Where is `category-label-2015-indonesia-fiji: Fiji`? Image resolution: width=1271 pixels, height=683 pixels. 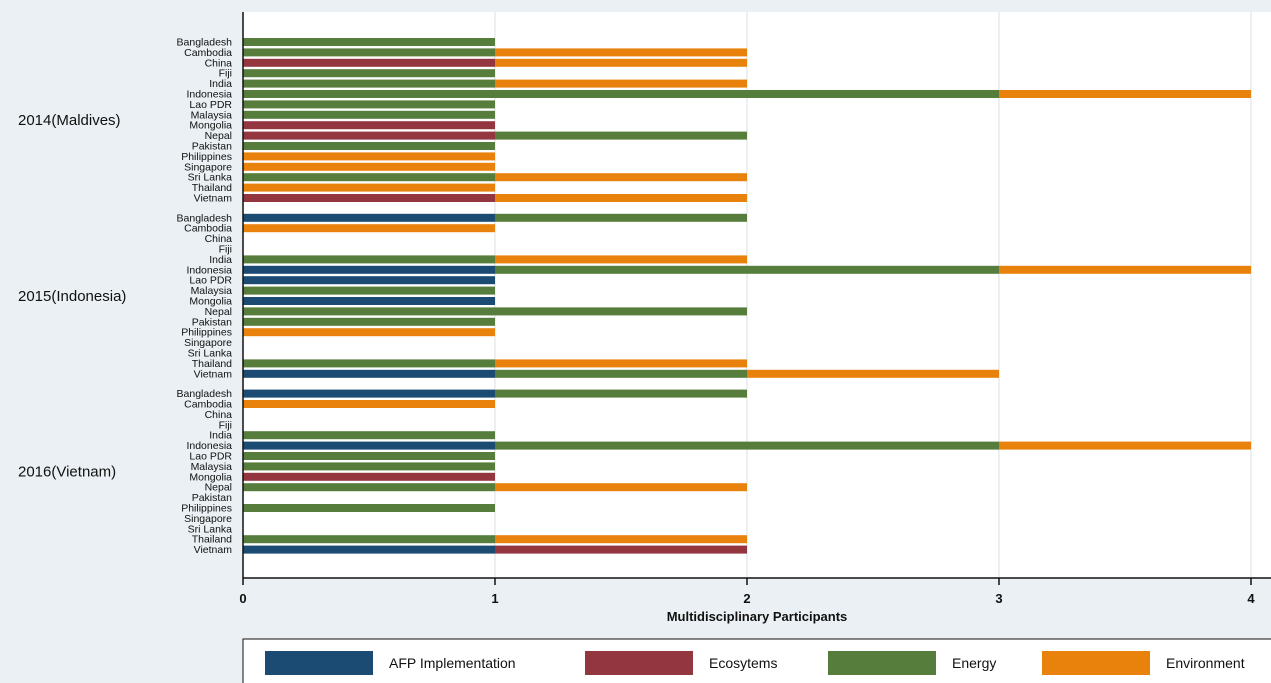 category-label-2015-indonesia-fiji: Fiji is located at coordinates (225, 250).